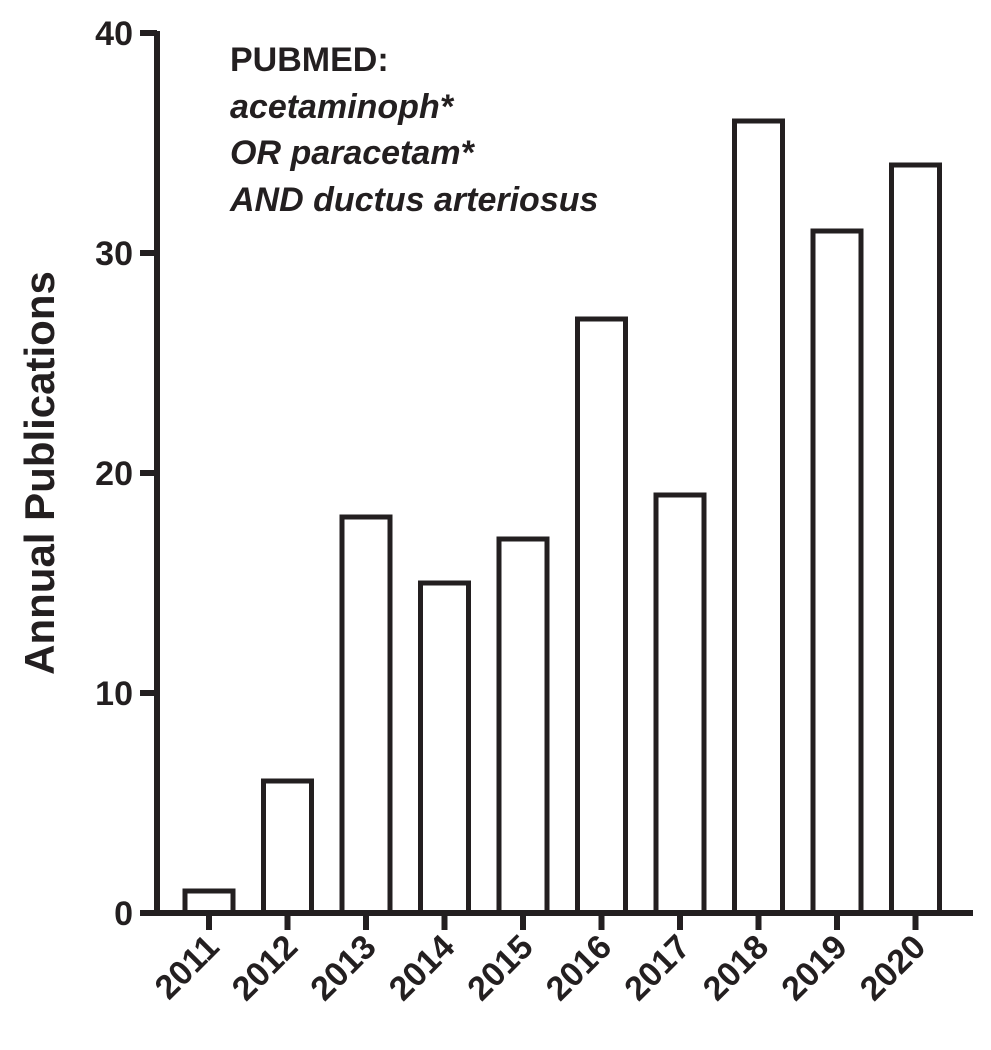  I want to click on y-tick-label: 40, so click(114, 34).